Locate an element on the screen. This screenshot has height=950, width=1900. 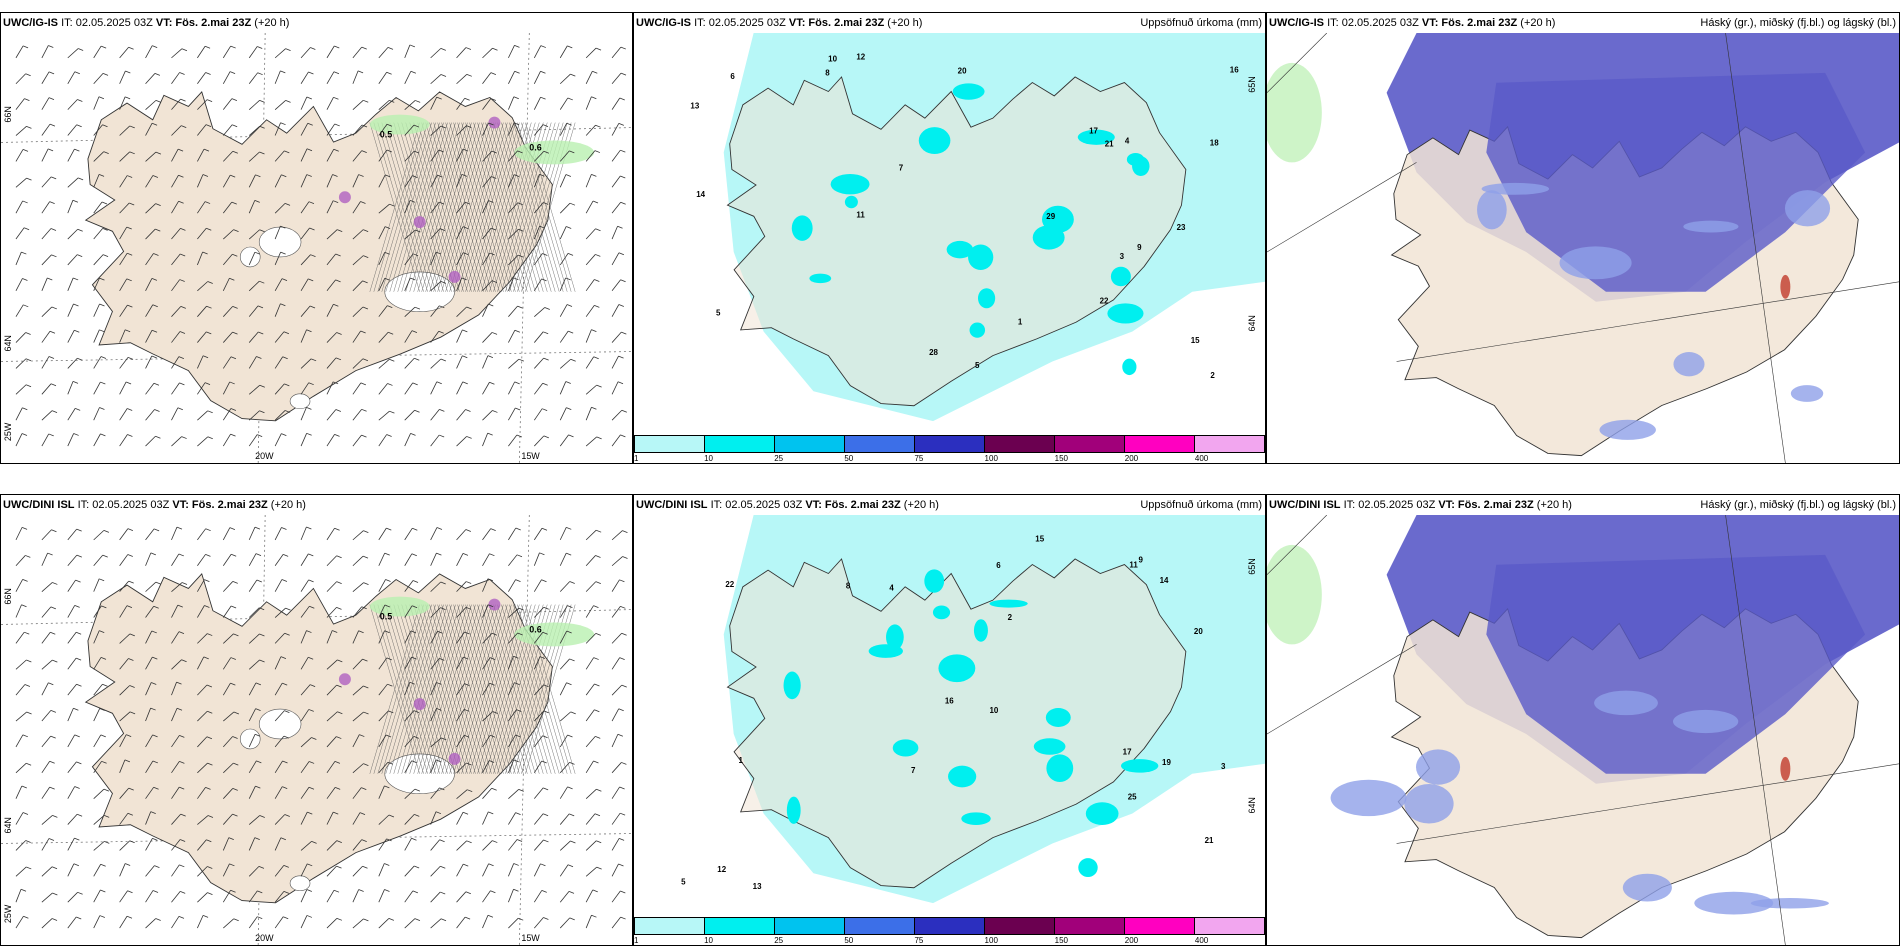
red-cloud-spot is located at coordinates (1785, 768).